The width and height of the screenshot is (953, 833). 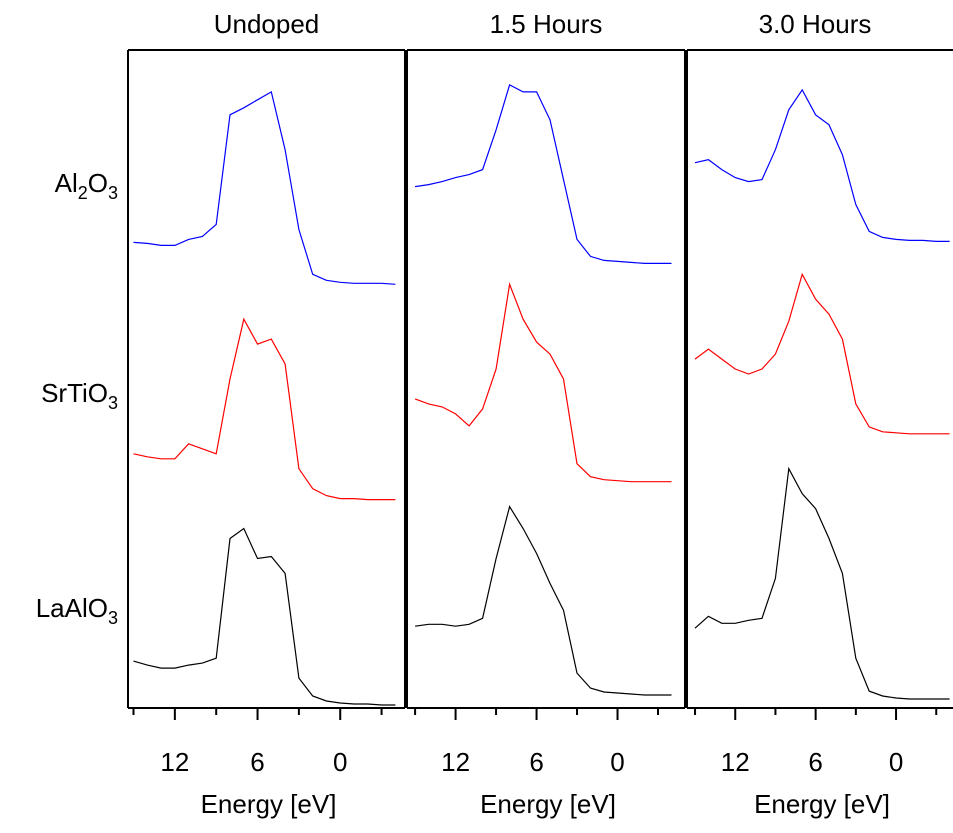 What do you see at coordinates (546, 24) in the screenshot?
I see `panel-title: 1.5 Hours` at bounding box center [546, 24].